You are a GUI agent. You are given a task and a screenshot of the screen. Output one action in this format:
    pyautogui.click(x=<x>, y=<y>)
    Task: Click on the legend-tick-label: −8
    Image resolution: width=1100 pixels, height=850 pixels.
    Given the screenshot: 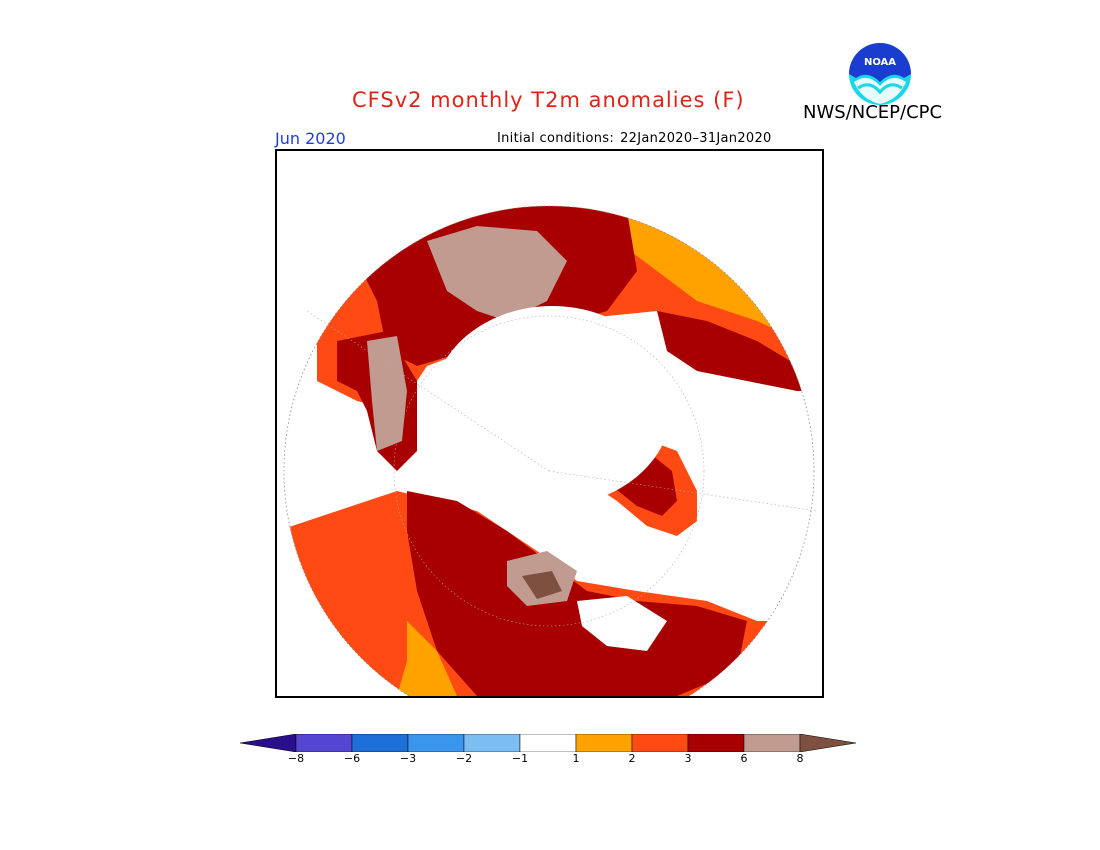 What is the action you would take?
    pyautogui.click(x=296, y=758)
    